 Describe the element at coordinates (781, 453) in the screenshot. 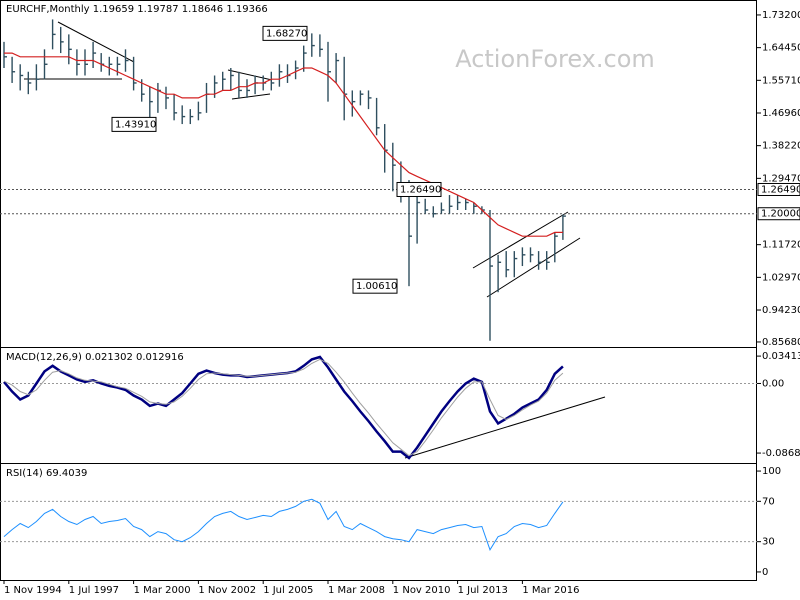

I see `y-tick-label: -0.086849` at that location.